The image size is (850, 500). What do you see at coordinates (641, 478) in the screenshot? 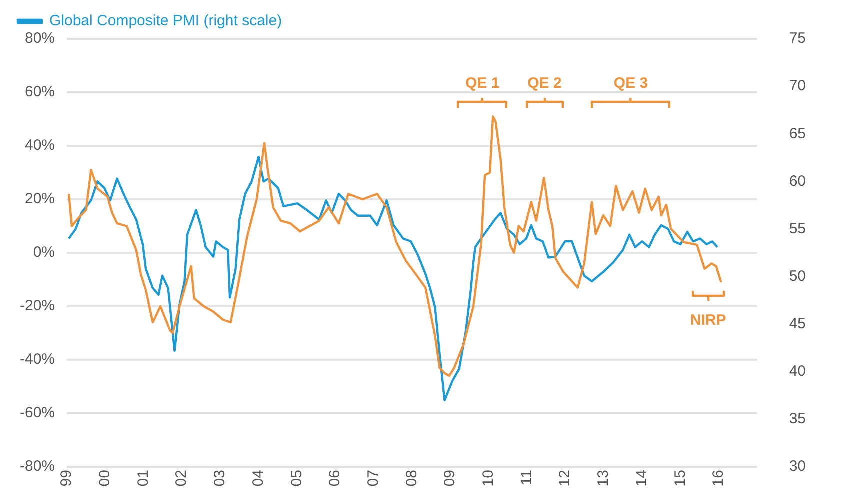
I see `x-tick-label: 14` at bounding box center [641, 478].